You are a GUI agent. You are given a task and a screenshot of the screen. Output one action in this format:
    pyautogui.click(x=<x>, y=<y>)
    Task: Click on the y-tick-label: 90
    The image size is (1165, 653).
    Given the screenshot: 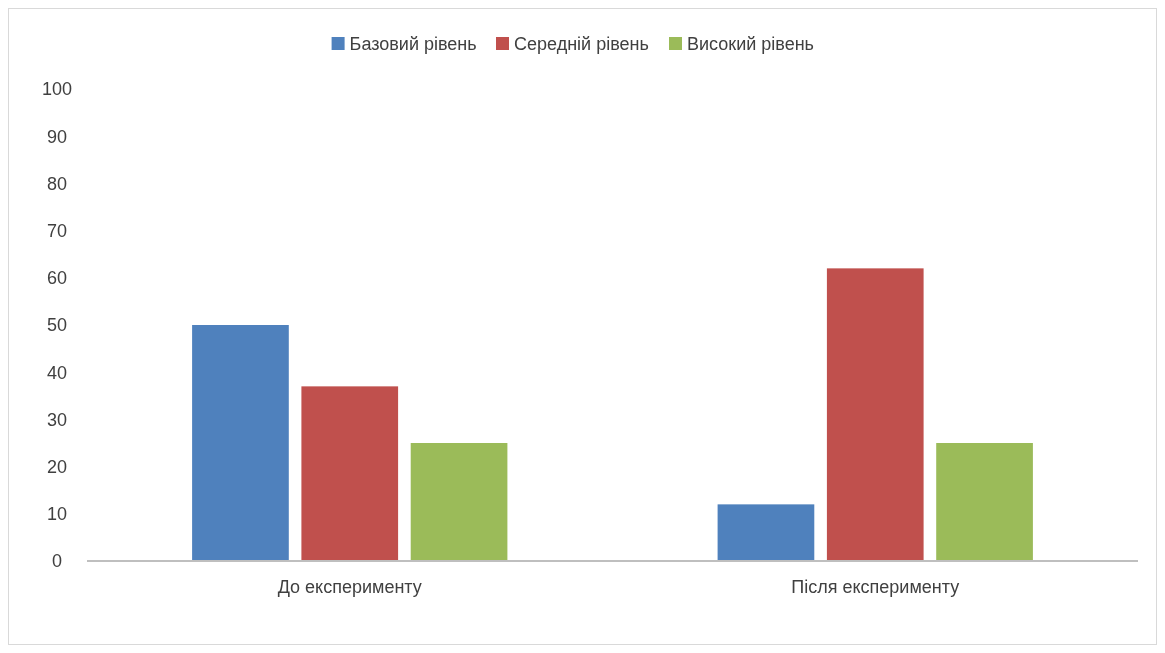 What is the action you would take?
    pyautogui.click(x=57, y=136)
    